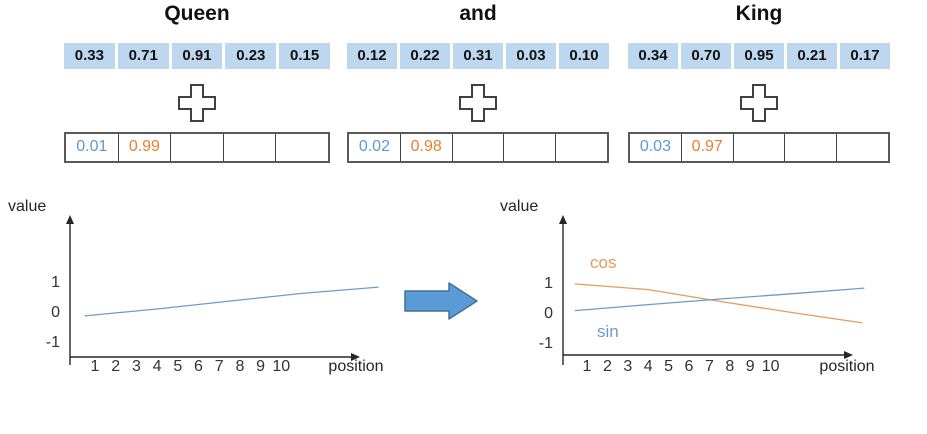  I want to click on positional-cell: 0.98, so click(427, 147).